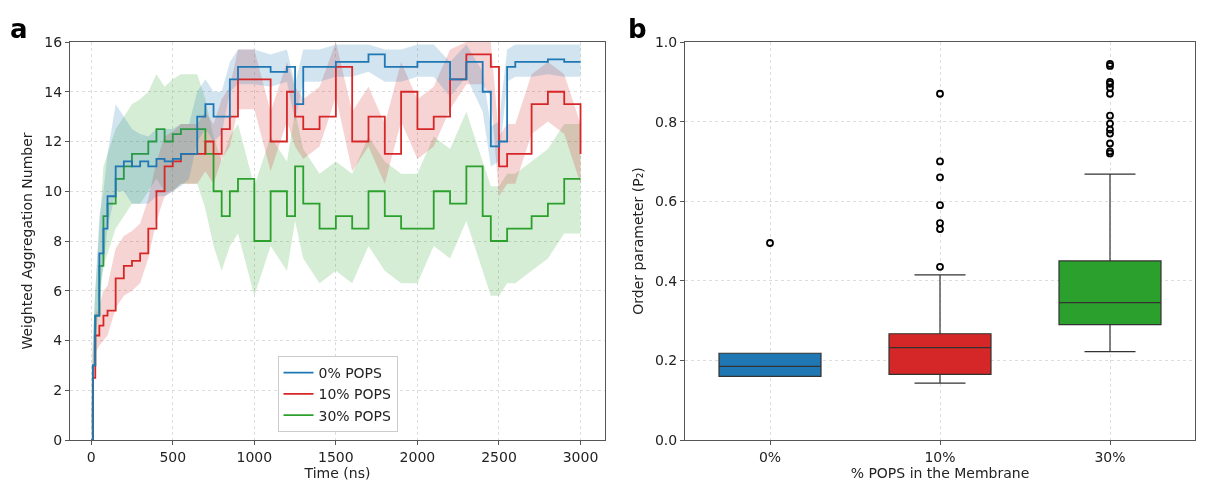 This screenshot has width=1205, height=488. What do you see at coordinates (53, 141) in the screenshot?
I see `y-tick-label: 12` at bounding box center [53, 141].